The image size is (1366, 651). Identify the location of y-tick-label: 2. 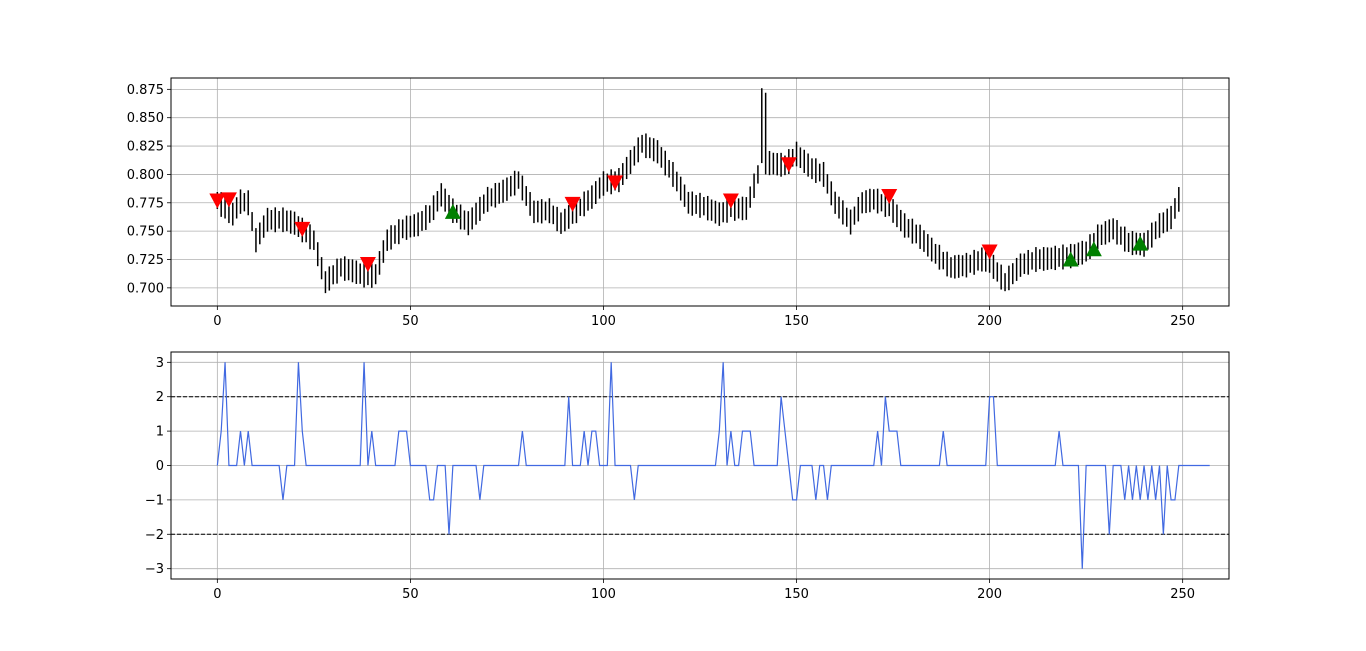
(160, 397).